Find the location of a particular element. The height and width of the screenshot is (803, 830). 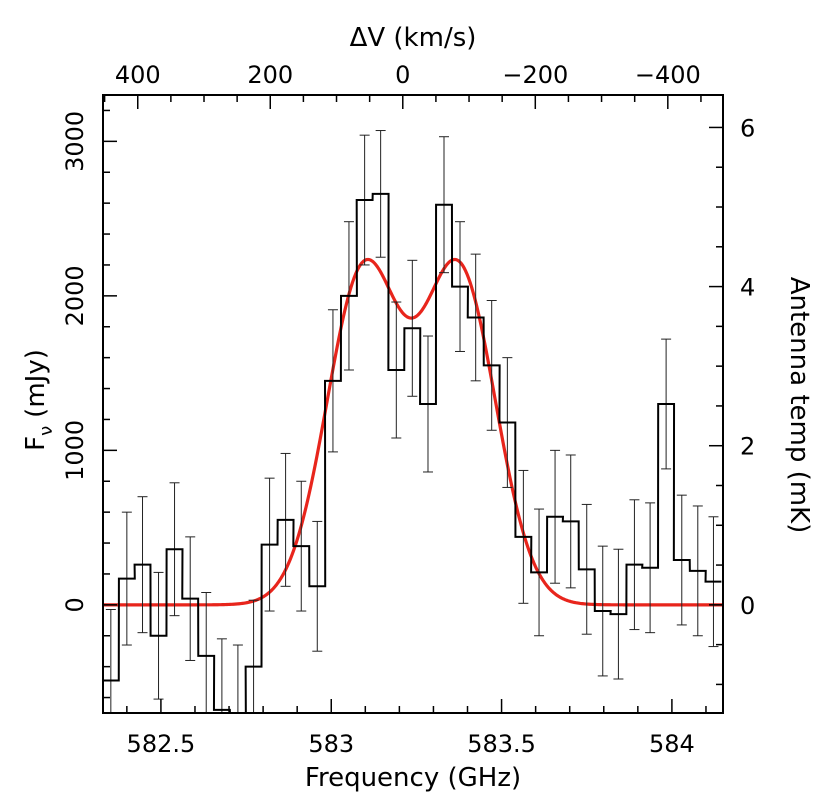

y-tick-label: 3000 is located at coordinates (75, 141).